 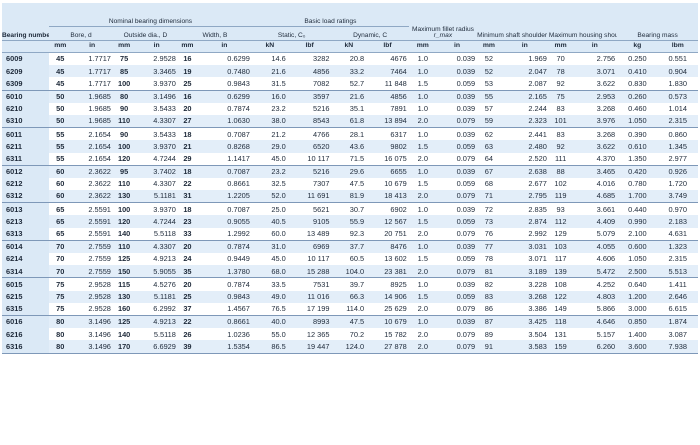 I want to click on table-cell: 65, so click(x=60, y=234).